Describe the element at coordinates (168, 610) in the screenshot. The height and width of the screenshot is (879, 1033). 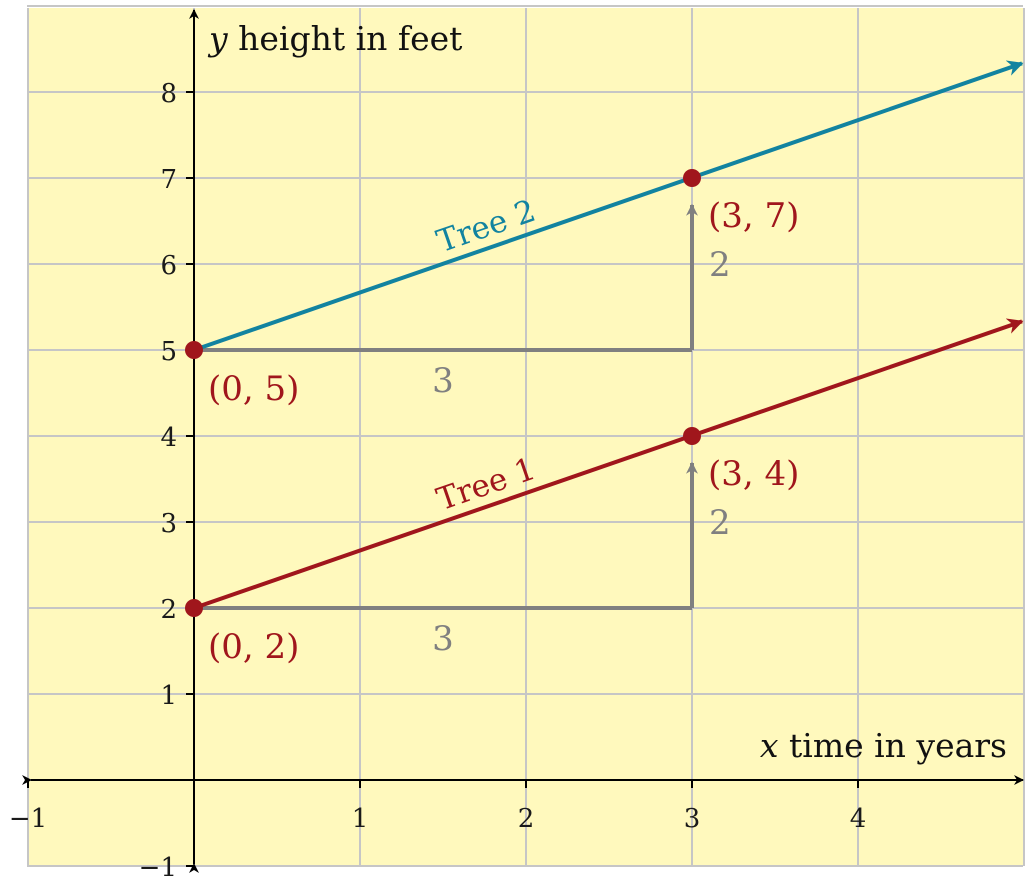
I see `y-tick-label: 2` at that location.